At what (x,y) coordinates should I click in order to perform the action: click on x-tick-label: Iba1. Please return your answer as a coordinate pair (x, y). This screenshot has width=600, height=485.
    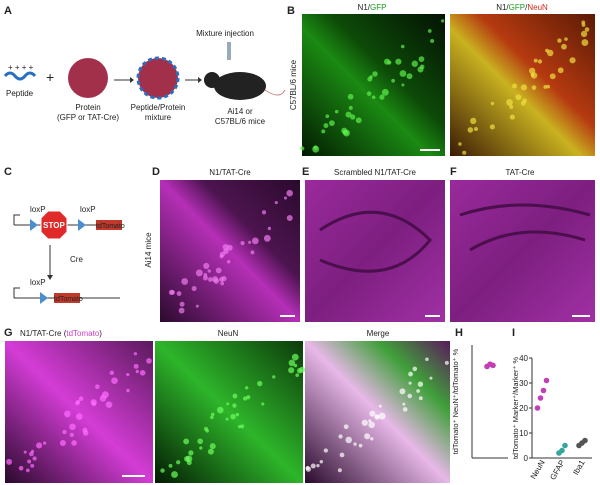
    Looking at the image, I should click on (579, 467).